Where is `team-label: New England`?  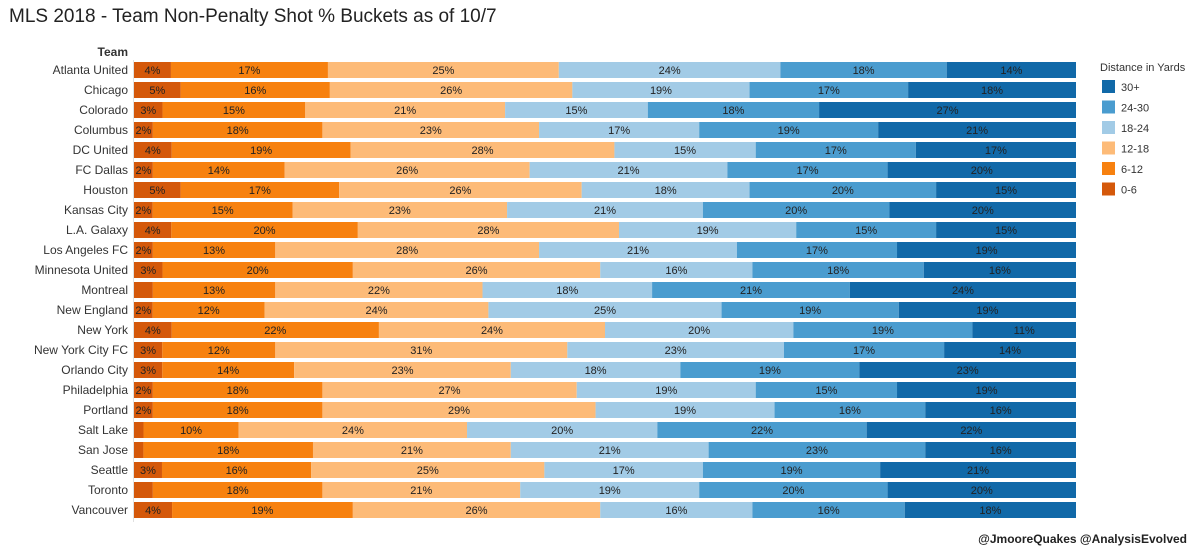
team-label: New England is located at coordinates (92, 310).